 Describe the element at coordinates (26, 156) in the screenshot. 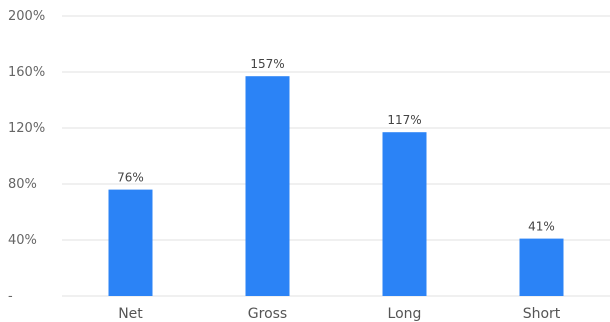

I see `y-axis-ticks: - 40% 80% 120% 160% 200%` at that location.